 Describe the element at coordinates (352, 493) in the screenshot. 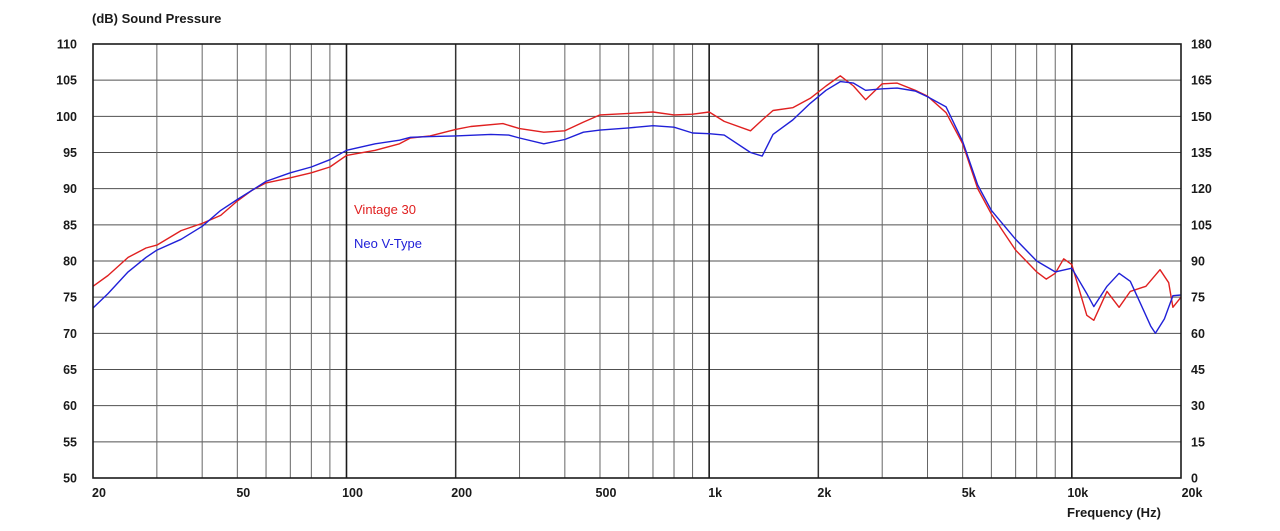

I see `x-tick-label: 100` at that location.